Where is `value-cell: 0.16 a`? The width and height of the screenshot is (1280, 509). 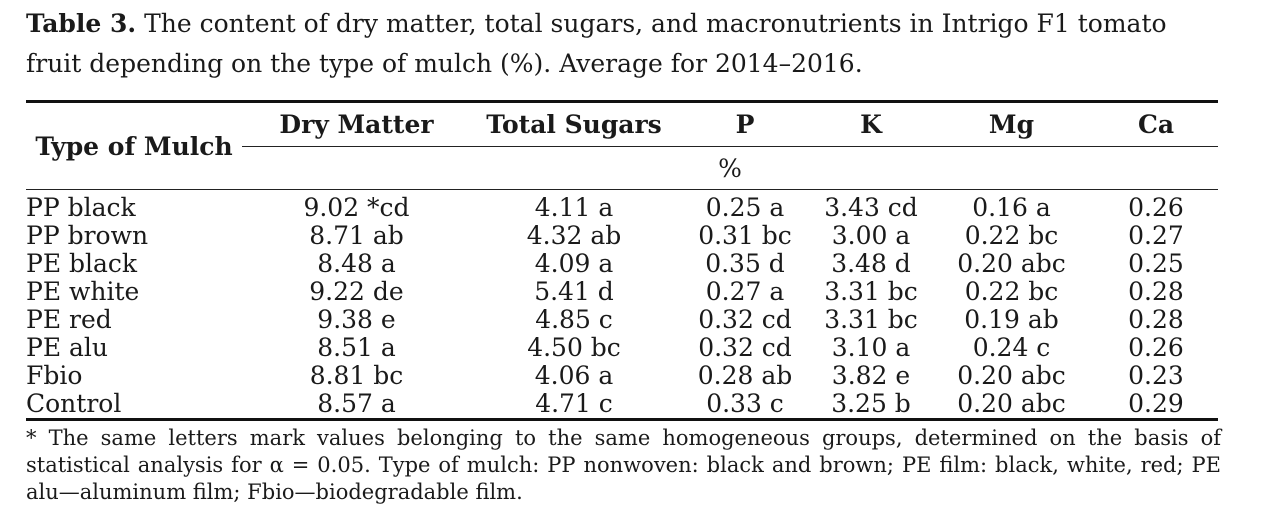
value-cell: 0.16 a is located at coordinates (1011, 207).